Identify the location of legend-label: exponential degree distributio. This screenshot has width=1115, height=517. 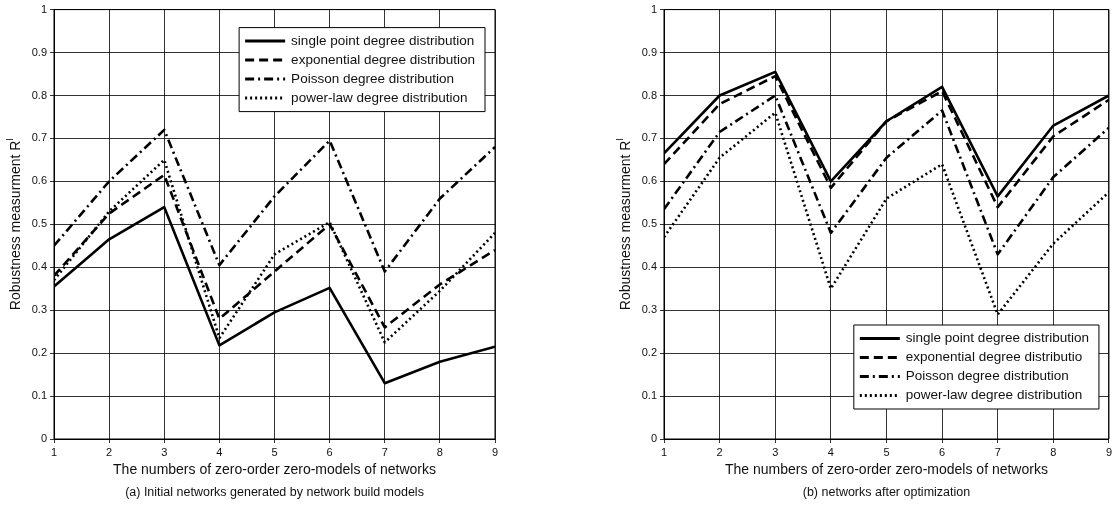
(994, 357).